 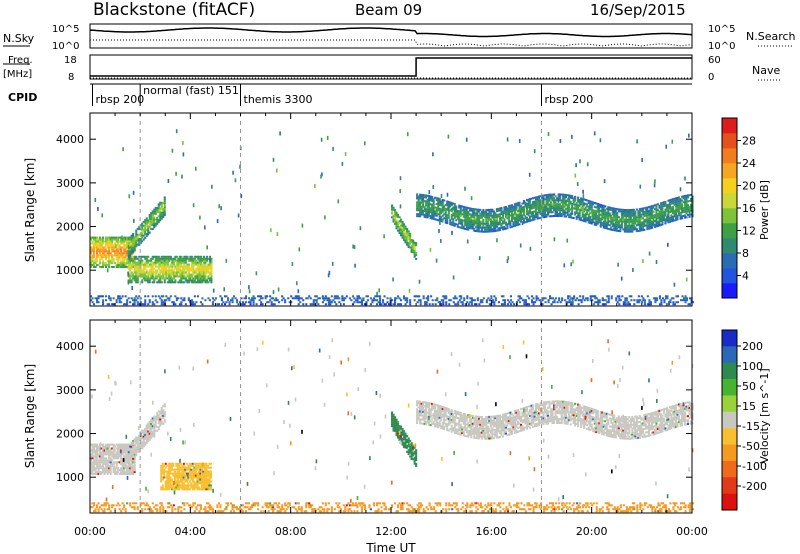 I want to click on velocity-colorbar-tick-7: -200, so click(x=754, y=486).